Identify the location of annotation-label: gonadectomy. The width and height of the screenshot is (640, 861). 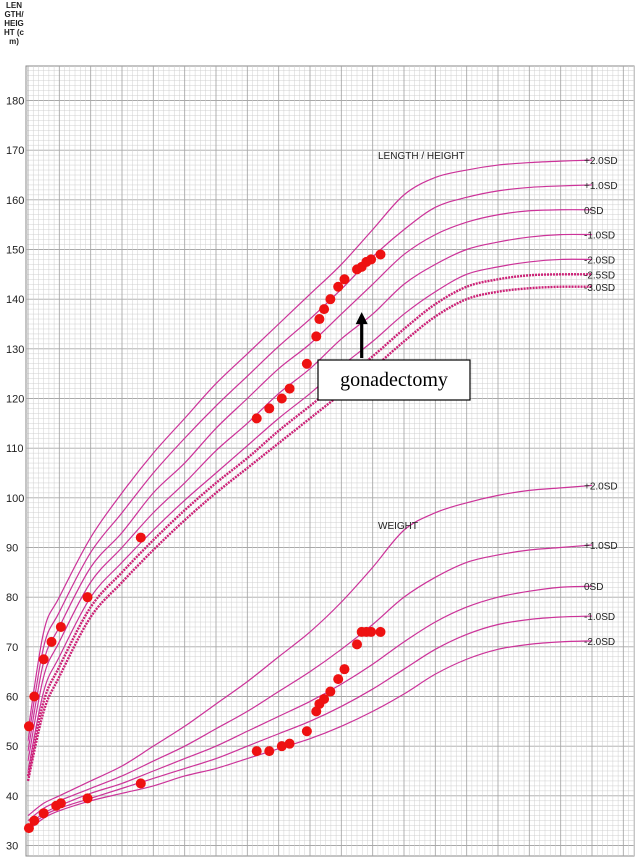
(394, 380).